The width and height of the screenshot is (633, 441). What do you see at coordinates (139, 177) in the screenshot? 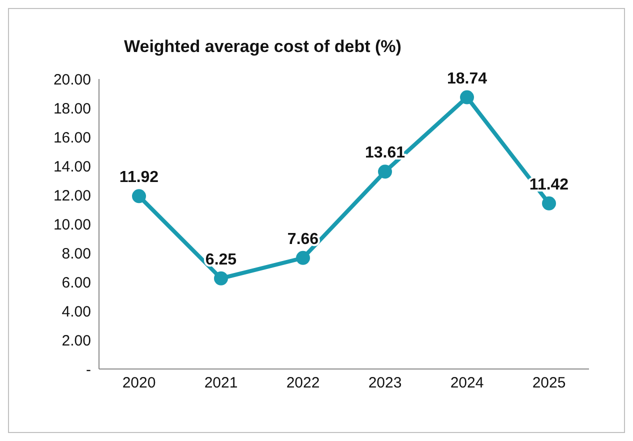
I see `data-label: 11.92` at bounding box center [139, 177].